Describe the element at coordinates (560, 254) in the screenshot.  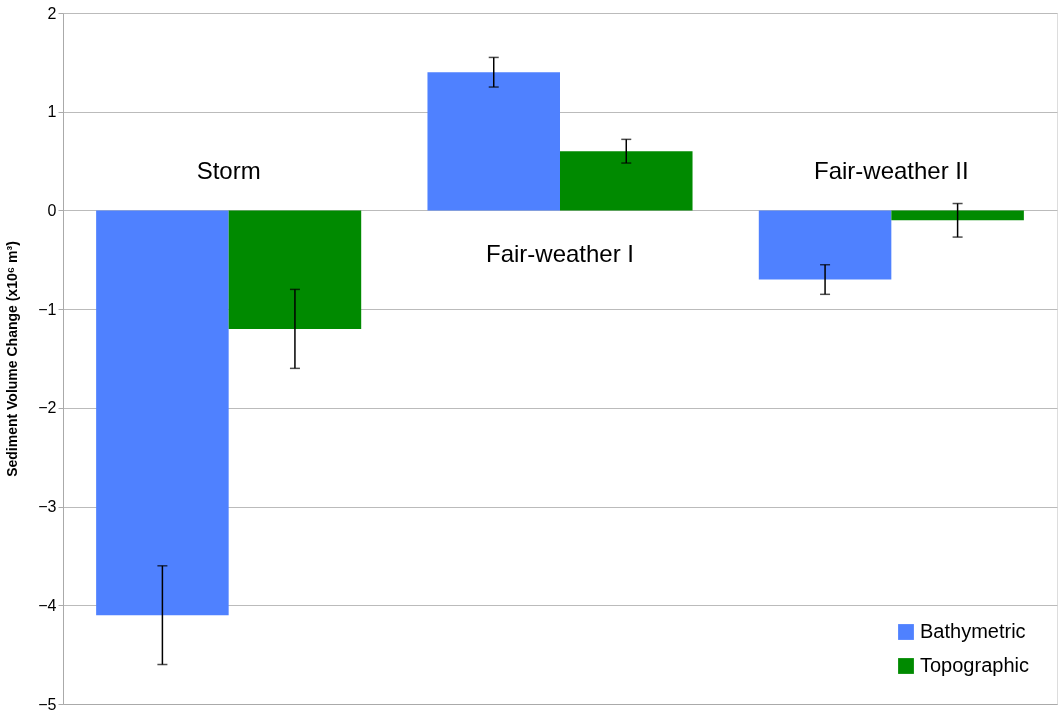
I see `x-tick-label: Fair-weather I` at that location.